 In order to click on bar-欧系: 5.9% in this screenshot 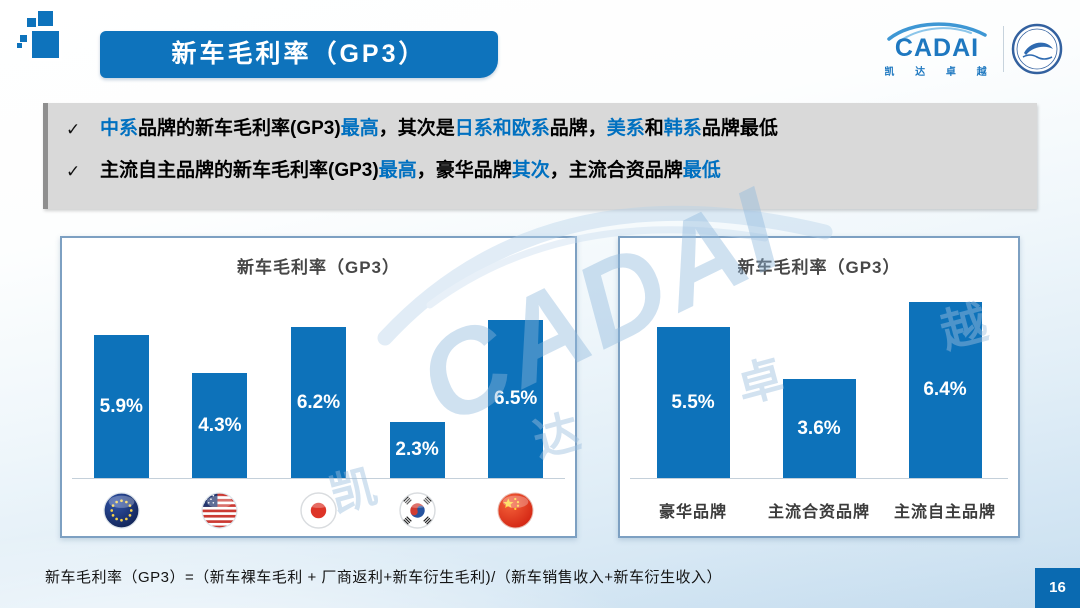, I will do `click(121, 406)`.